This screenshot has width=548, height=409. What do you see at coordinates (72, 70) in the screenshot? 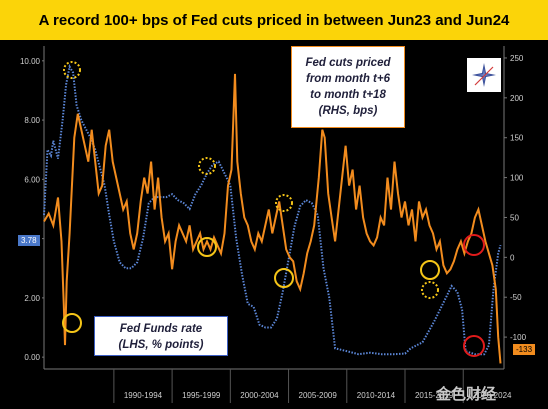
I see `highlight-ffr-peak-1986` at bounding box center [72, 70].